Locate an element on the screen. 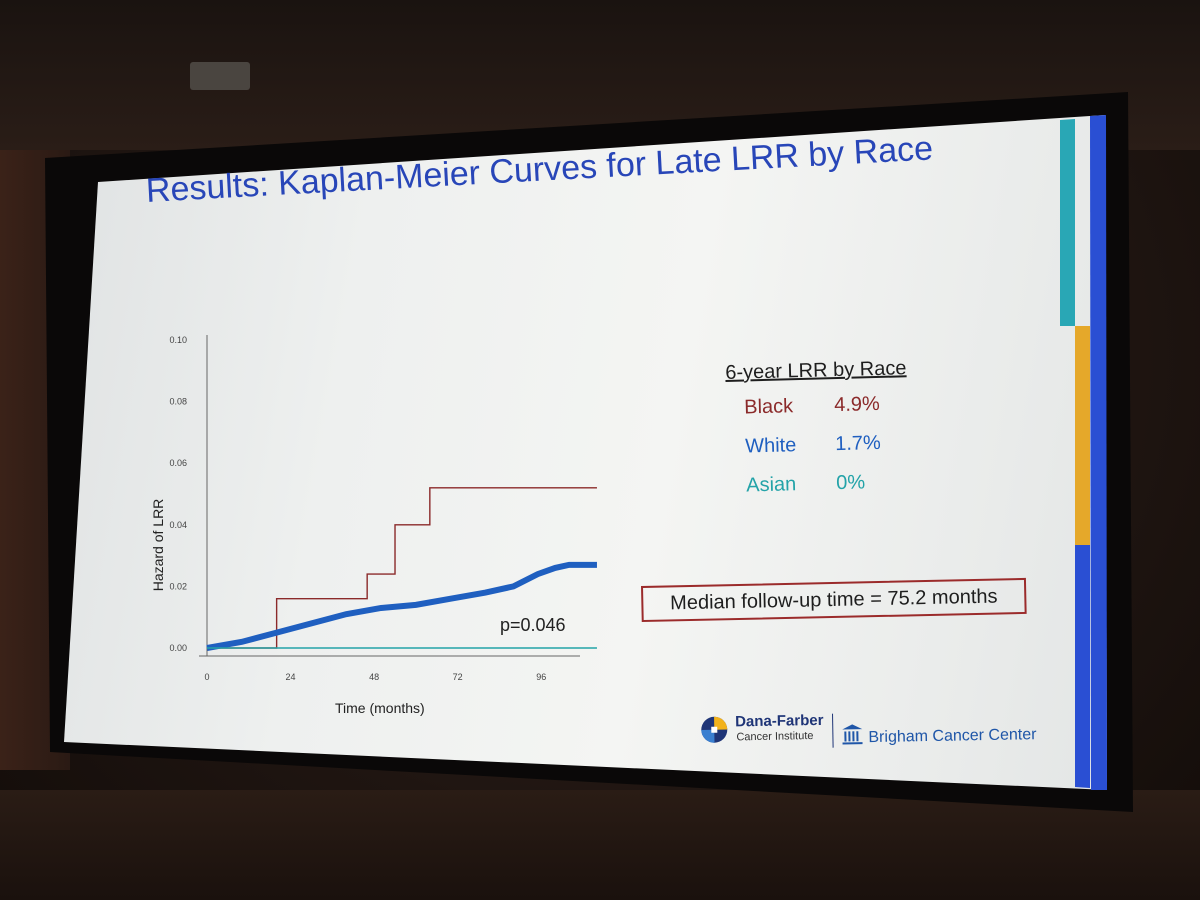 Image resolution: width=1200 pixels, height=900 pixels. p-value-label: p=0.046 is located at coordinates (533, 625).